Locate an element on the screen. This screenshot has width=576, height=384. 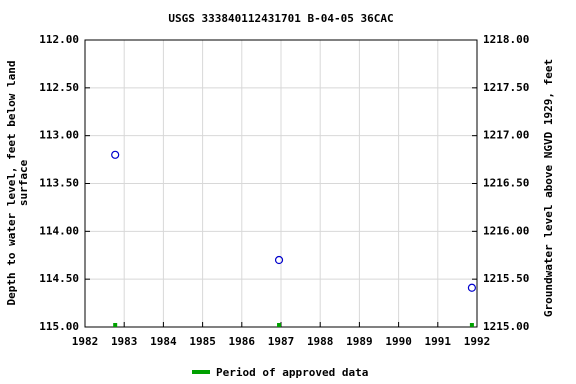
y2-tick-label: 1215.50 is located at coordinates (506, 278).